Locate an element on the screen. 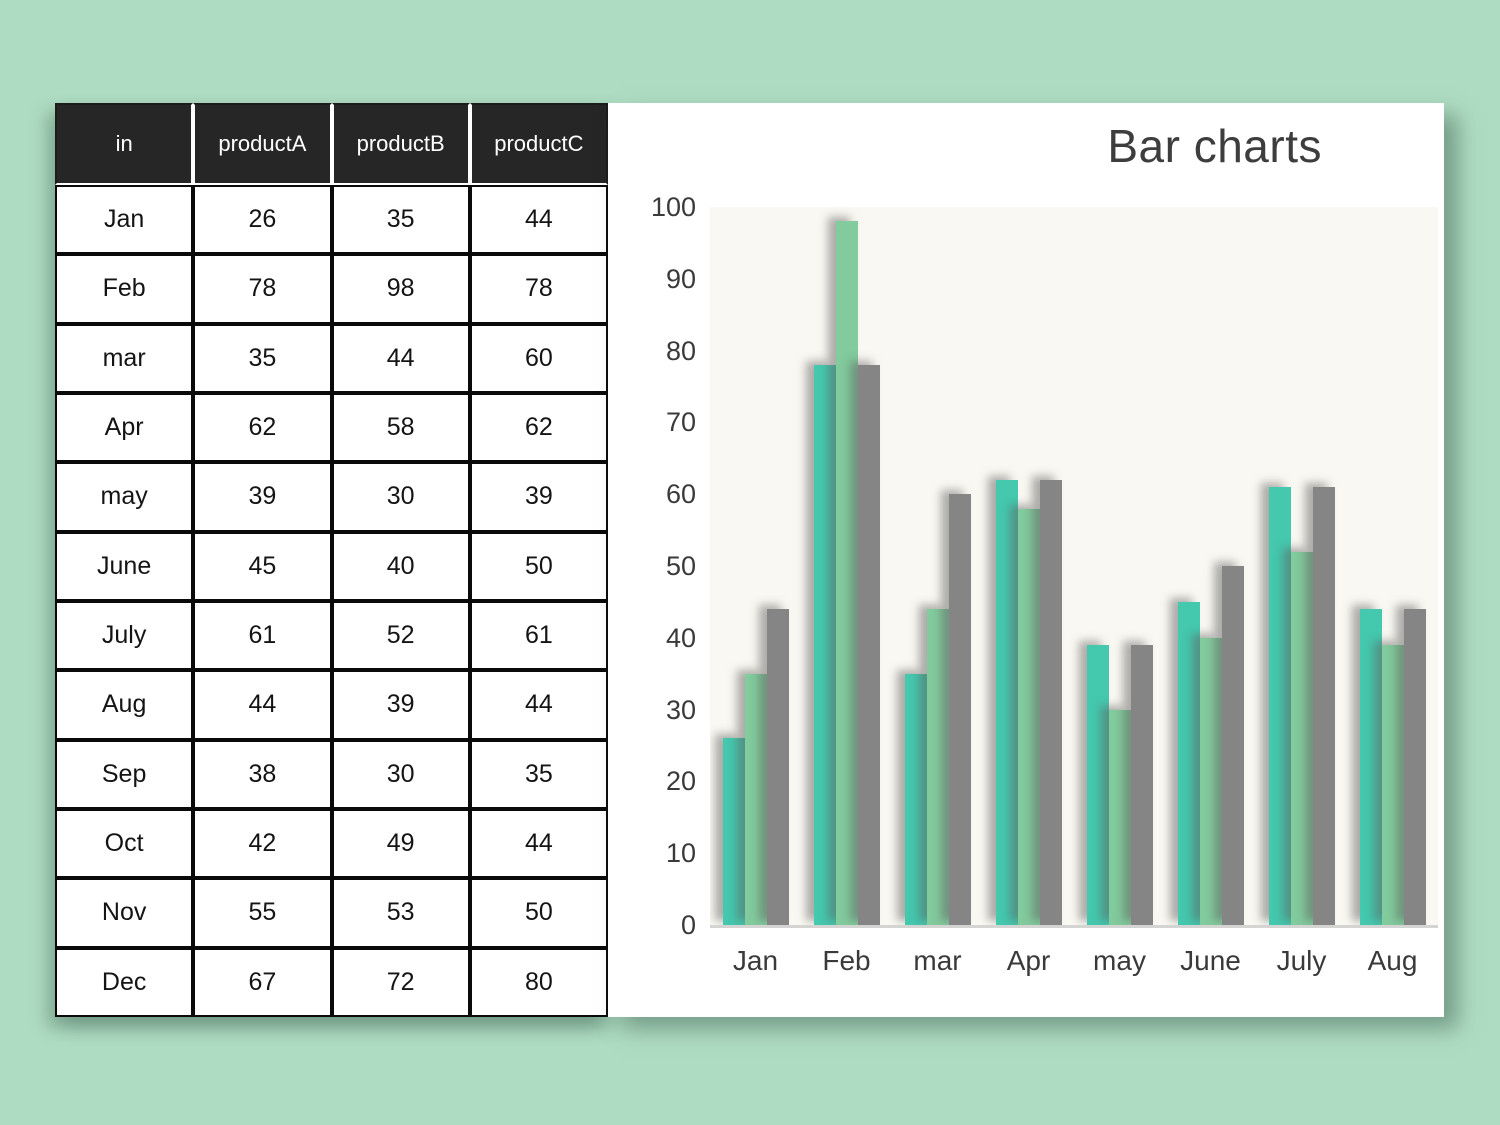  bar-productB-may is located at coordinates (1119, 817).